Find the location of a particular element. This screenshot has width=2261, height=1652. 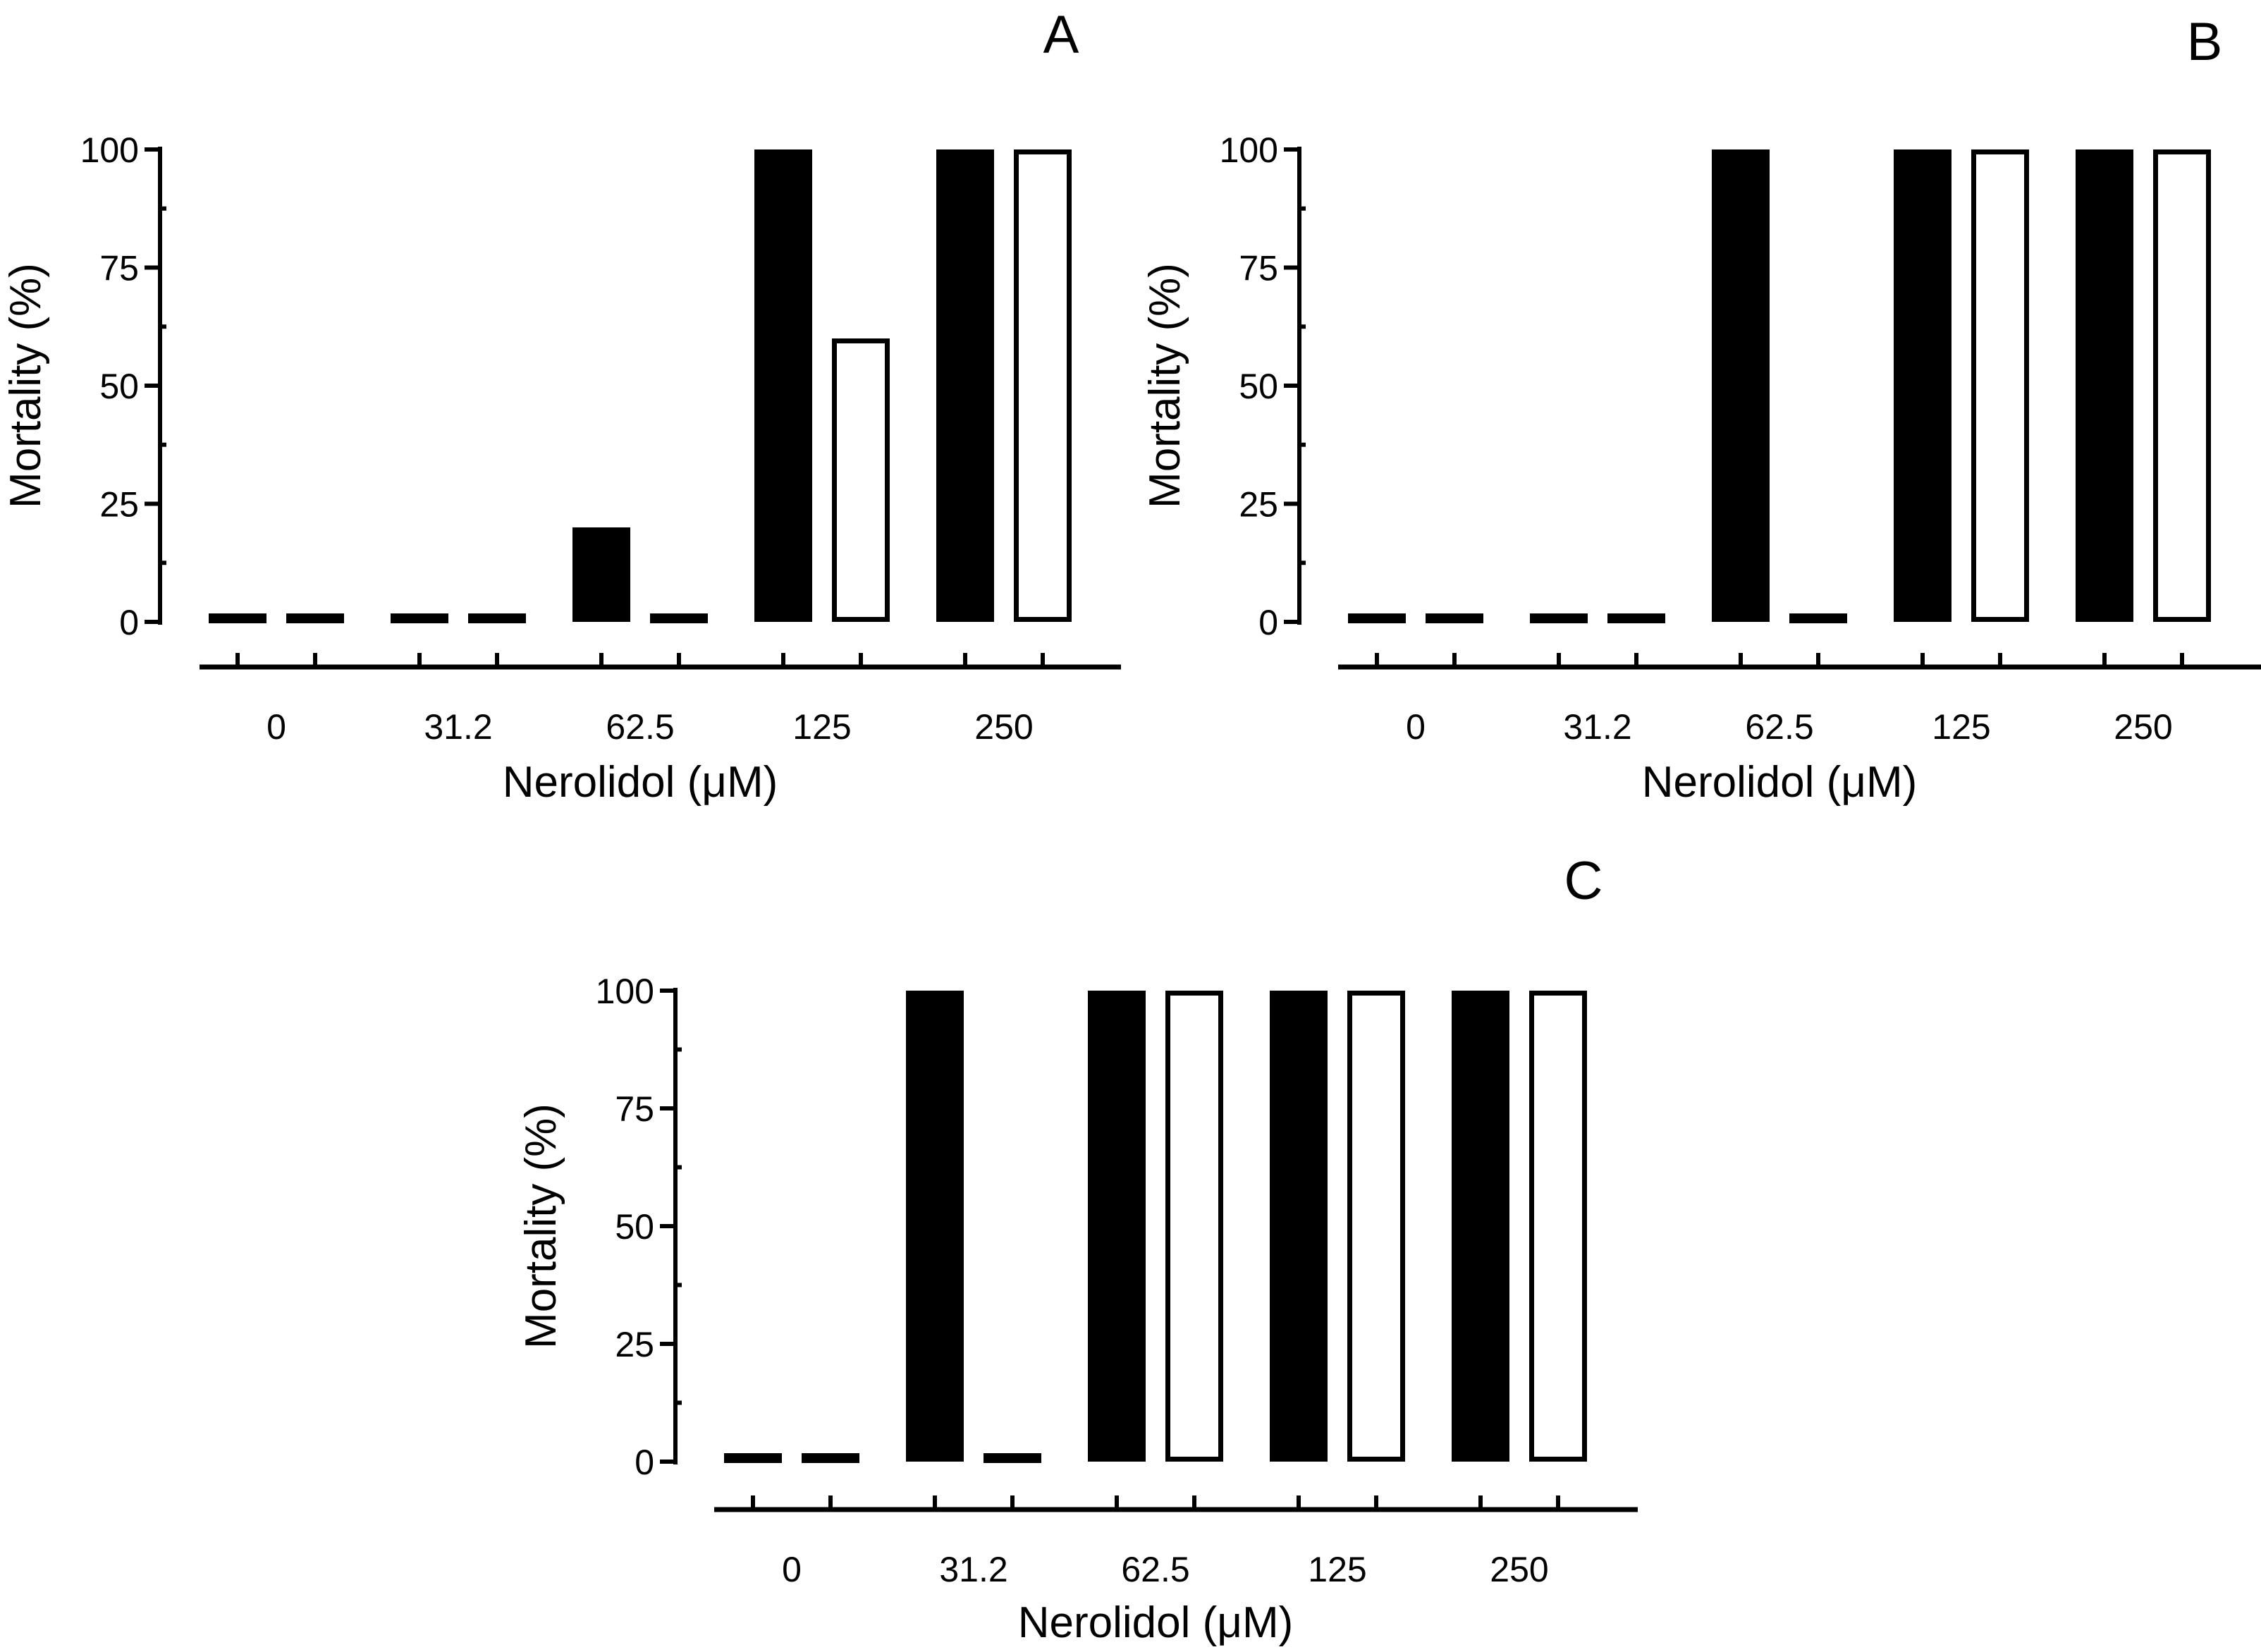

panel-label: A is located at coordinates (1061, 35).